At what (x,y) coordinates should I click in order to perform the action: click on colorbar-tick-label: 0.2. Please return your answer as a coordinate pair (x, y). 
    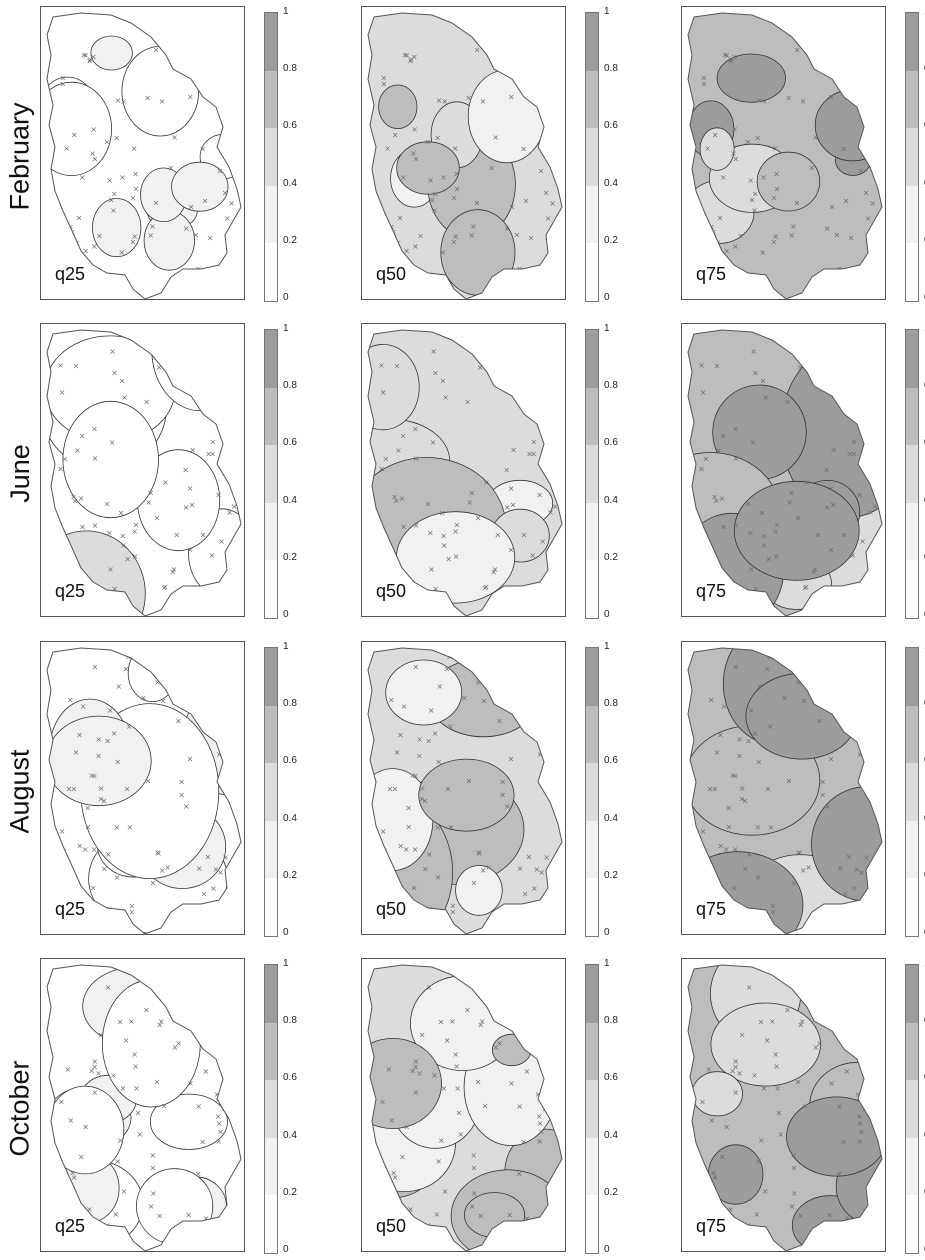
    Looking at the image, I should click on (611, 557).